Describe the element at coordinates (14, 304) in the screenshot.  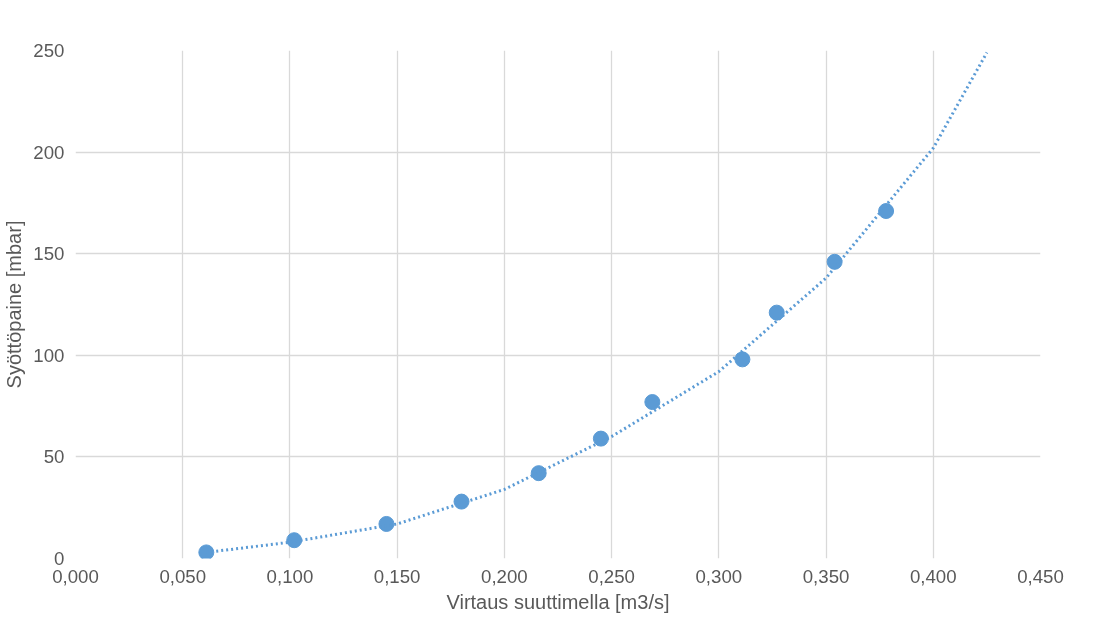
I see `y-axis-title: Syöttöpaine [mbar]` at that location.